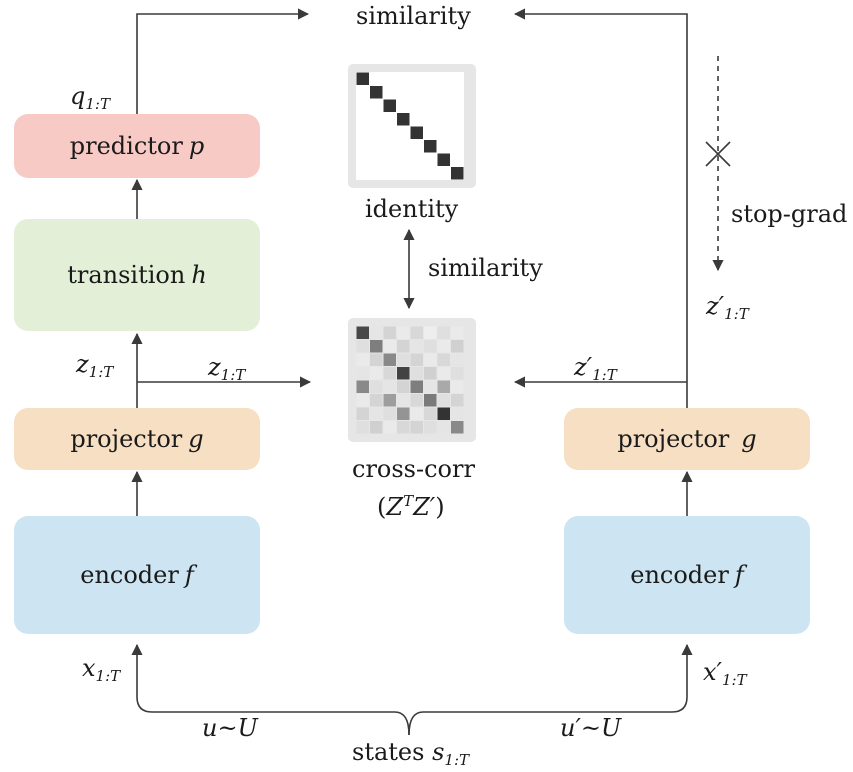 This screenshot has height=772, width=853. I want to click on encoder-box-left: encoder f, so click(137, 575).